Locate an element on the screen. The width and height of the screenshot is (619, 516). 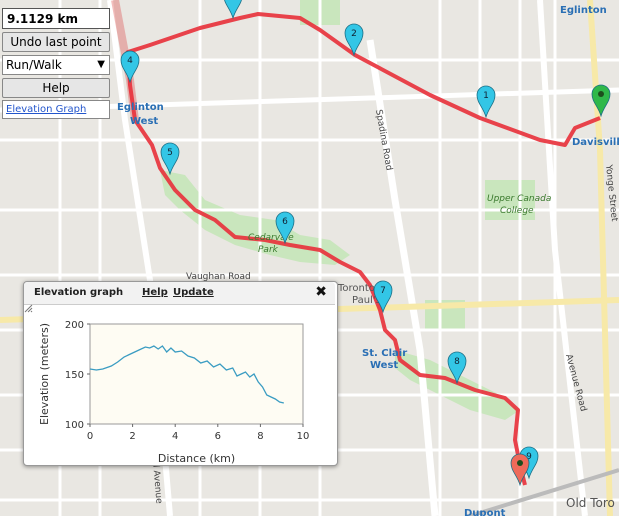
marker-label: 4 is located at coordinates (130, 61).